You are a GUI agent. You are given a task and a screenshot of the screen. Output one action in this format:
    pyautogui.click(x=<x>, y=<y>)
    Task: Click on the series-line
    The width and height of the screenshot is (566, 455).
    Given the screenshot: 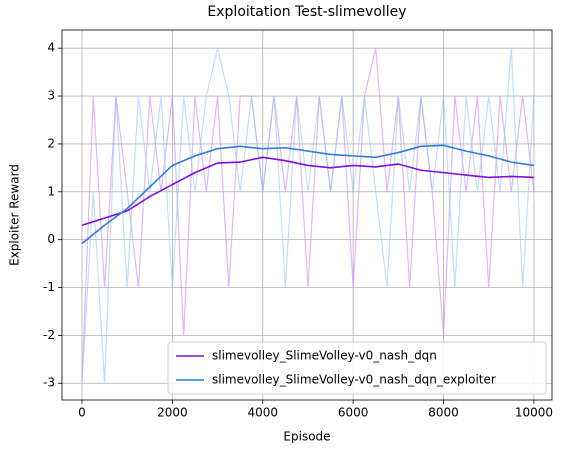 What is the action you would take?
    pyautogui.click(x=307, y=191)
    